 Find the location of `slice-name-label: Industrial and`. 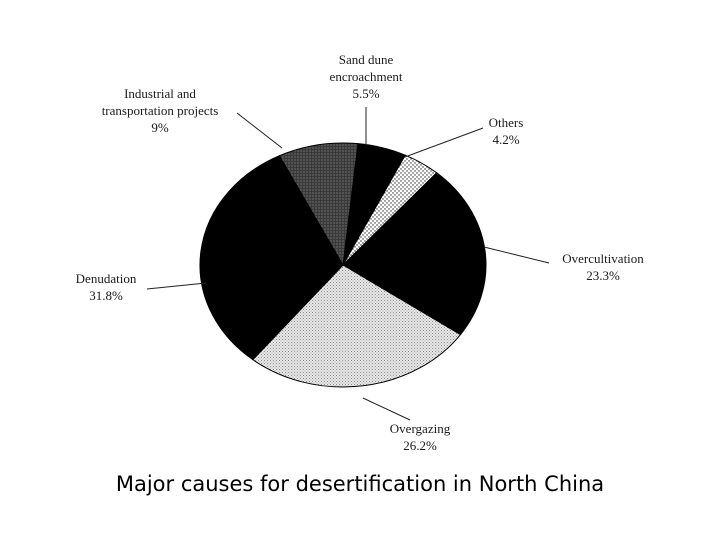

slice-name-label: Industrial and is located at coordinates (160, 93).